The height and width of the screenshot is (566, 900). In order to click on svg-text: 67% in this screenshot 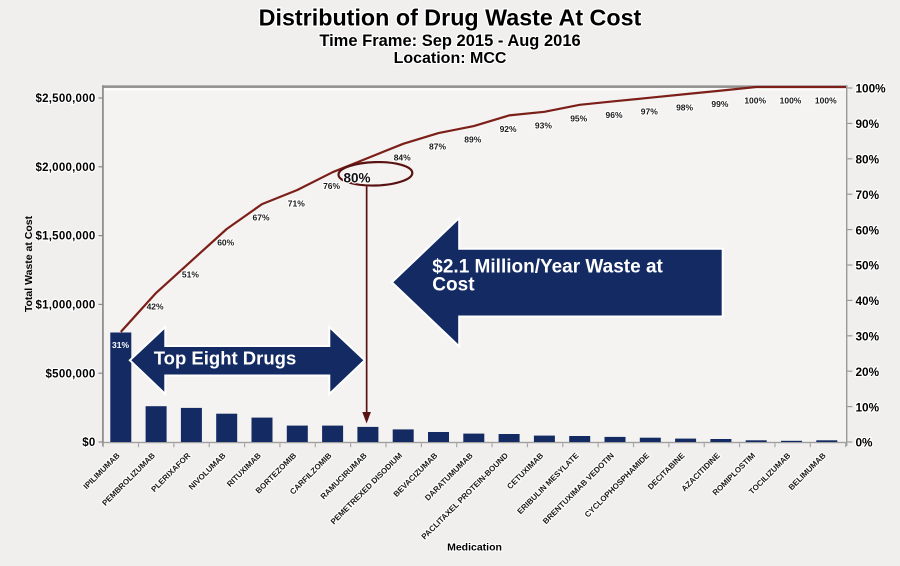, I will do `click(260, 218)`.